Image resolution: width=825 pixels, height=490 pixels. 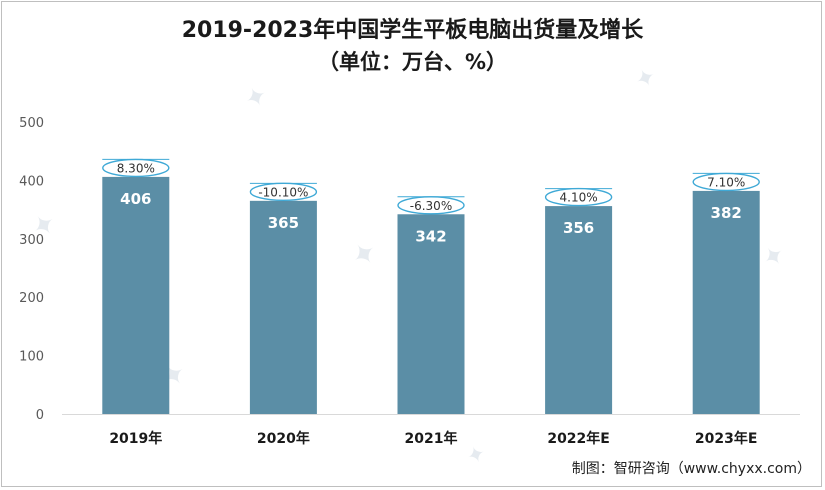 I want to click on y-tick-label: 400, so click(x=31, y=181).